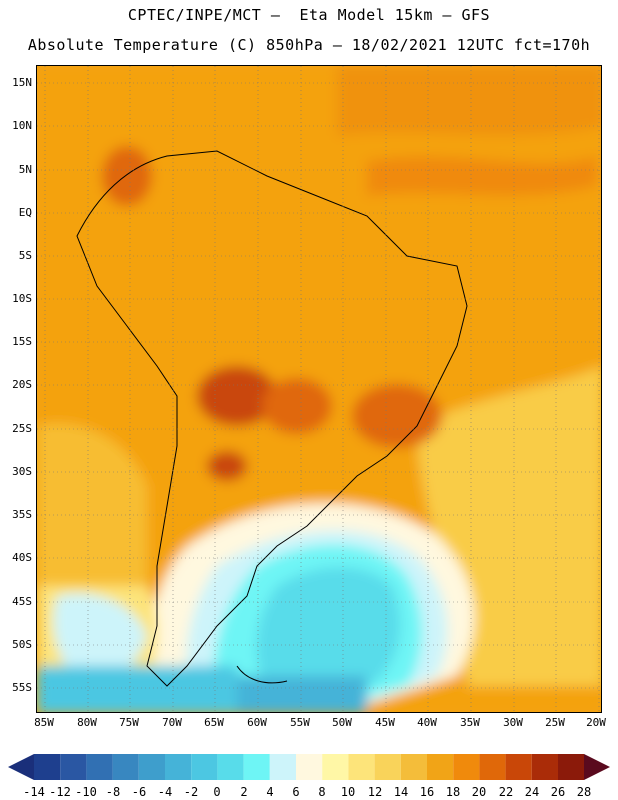 The height and width of the screenshot is (800, 618). What do you see at coordinates (25, 255) in the screenshot?
I see `lat-label-5s: 5S` at bounding box center [25, 255].